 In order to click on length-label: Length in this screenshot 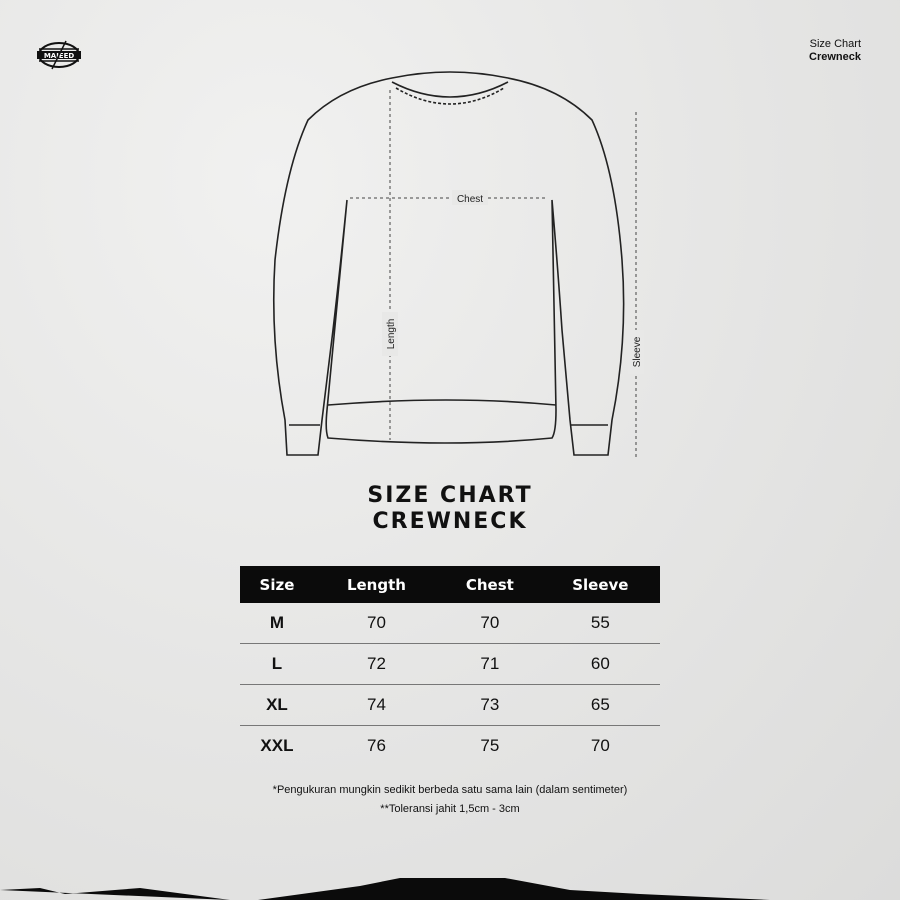, I will do `click(391, 334)`.